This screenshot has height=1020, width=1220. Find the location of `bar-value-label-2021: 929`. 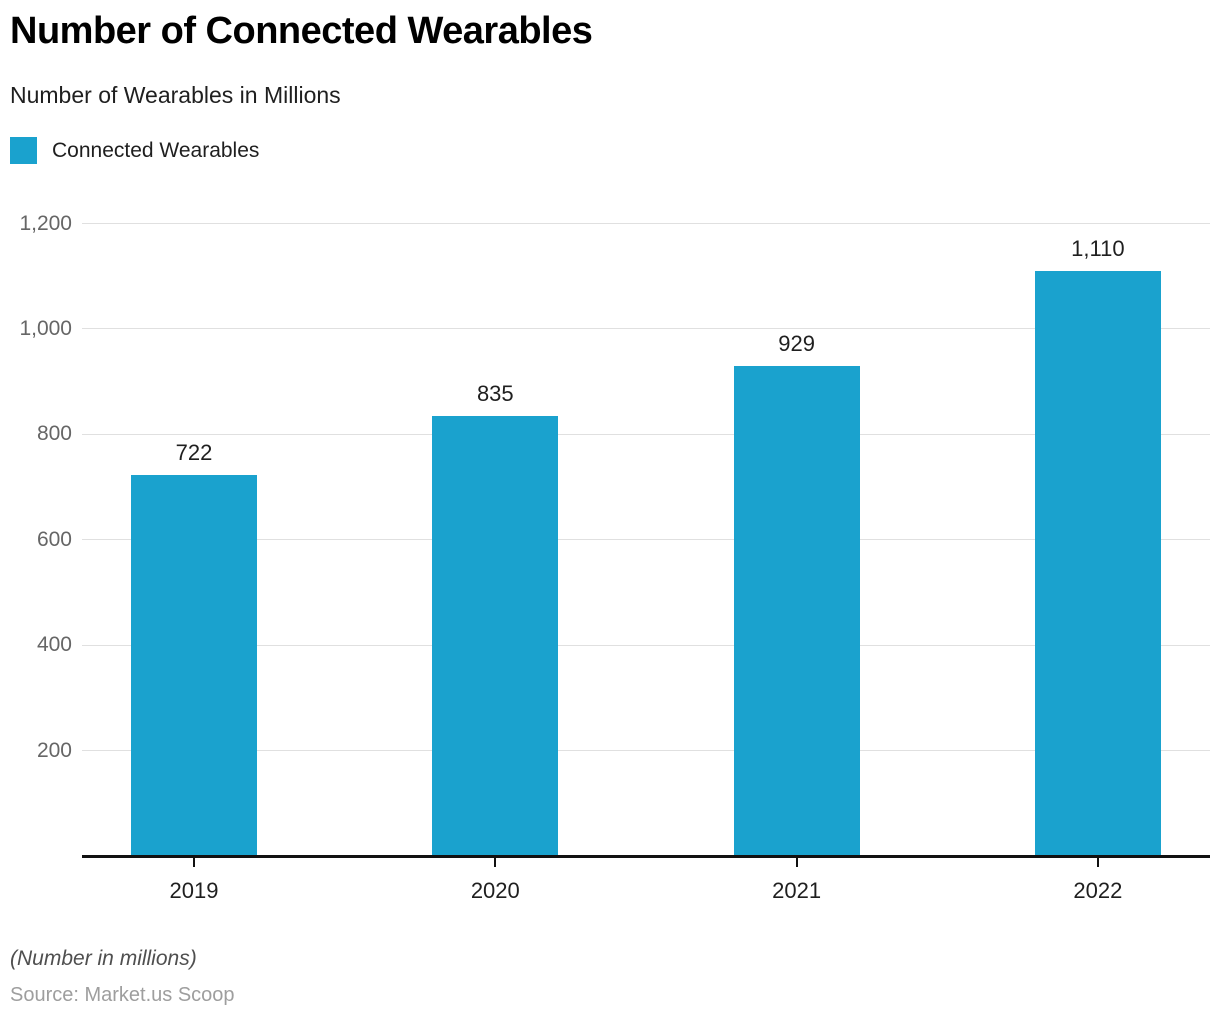

bar-value-label-2021: 929 is located at coordinates (796, 344).